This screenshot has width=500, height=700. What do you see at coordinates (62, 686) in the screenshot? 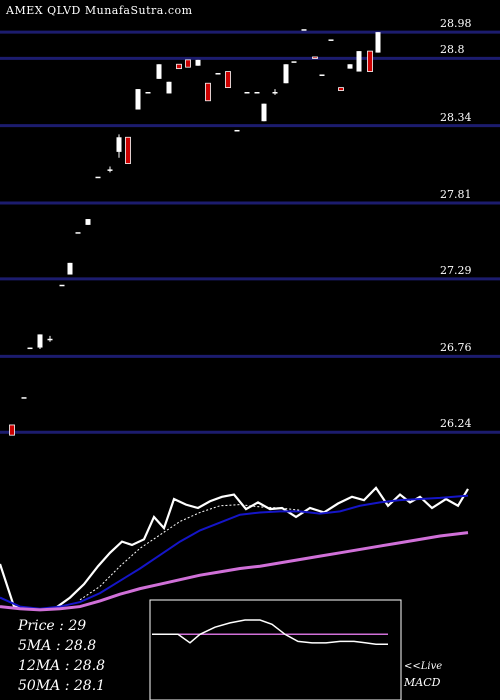
I see `ma50-stat: 50MA : 28.1` at bounding box center [62, 686].